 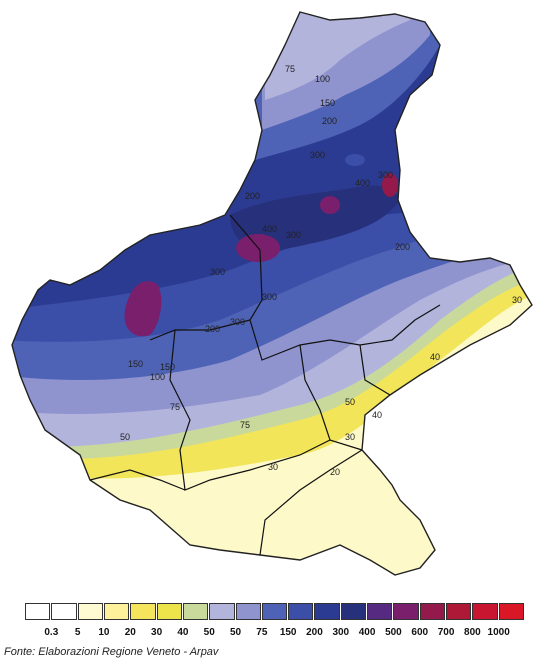 I want to click on legend-tick-label: 600, so click(x=420, y=632).